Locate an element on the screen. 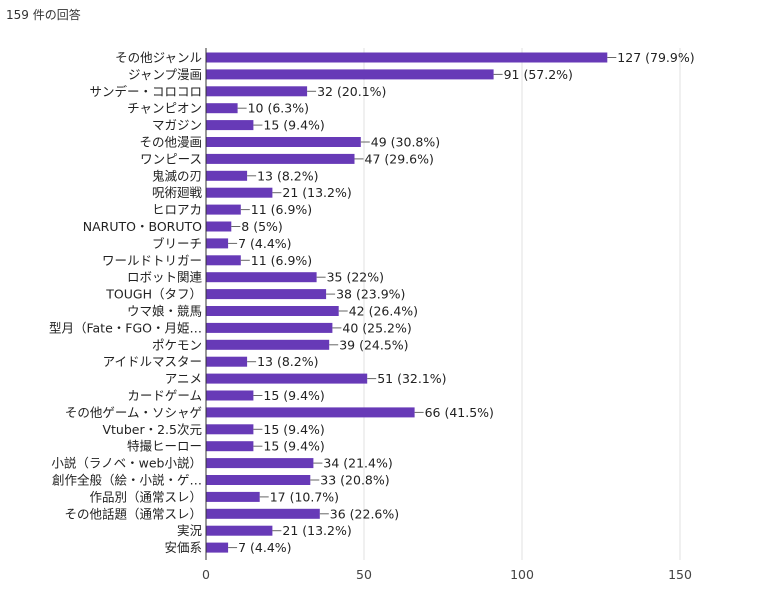  category-label: その他ゲーム・ソシャゲ is located at coordinates (133, 412).